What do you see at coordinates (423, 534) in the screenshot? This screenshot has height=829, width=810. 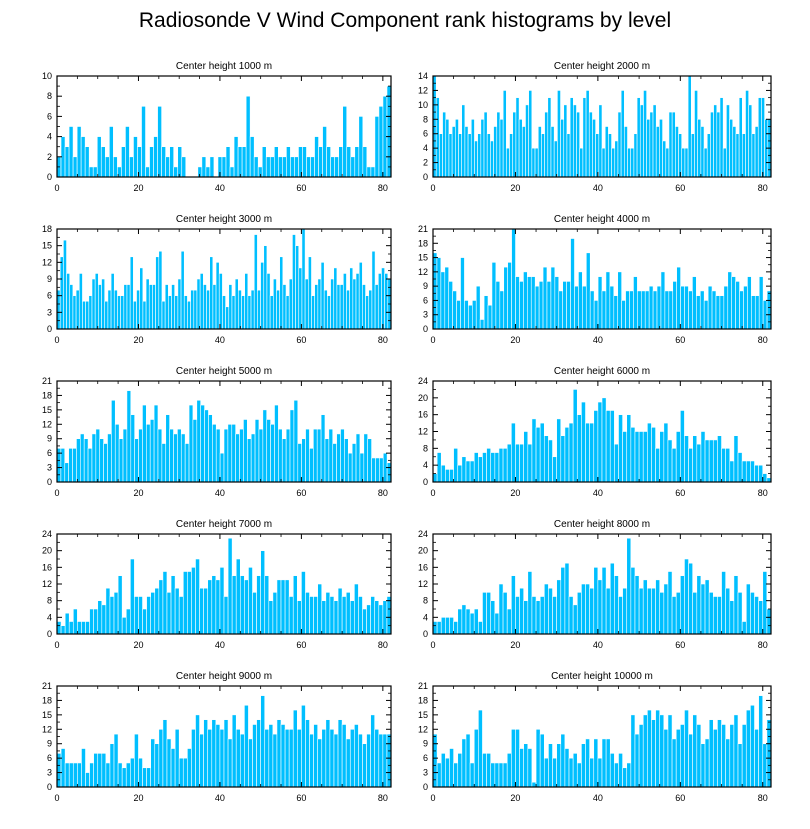 I see `y-tick-label: 24` at bounding box center [423, 534].